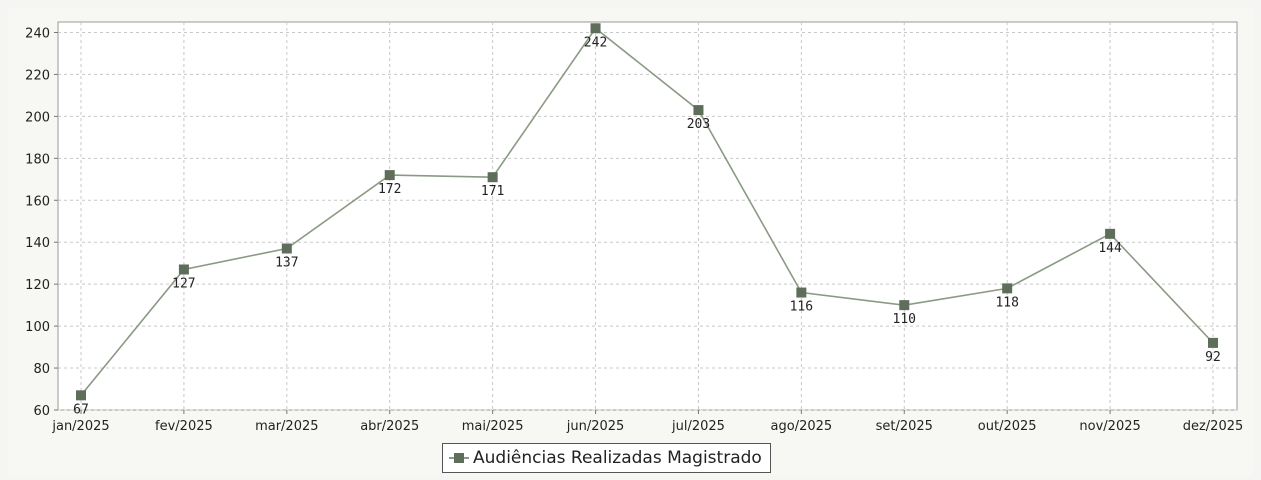 This screenshot has width=1261, height=480. I want to click on legend: Audiências Realizadas Magistrado, so click(606, 458).